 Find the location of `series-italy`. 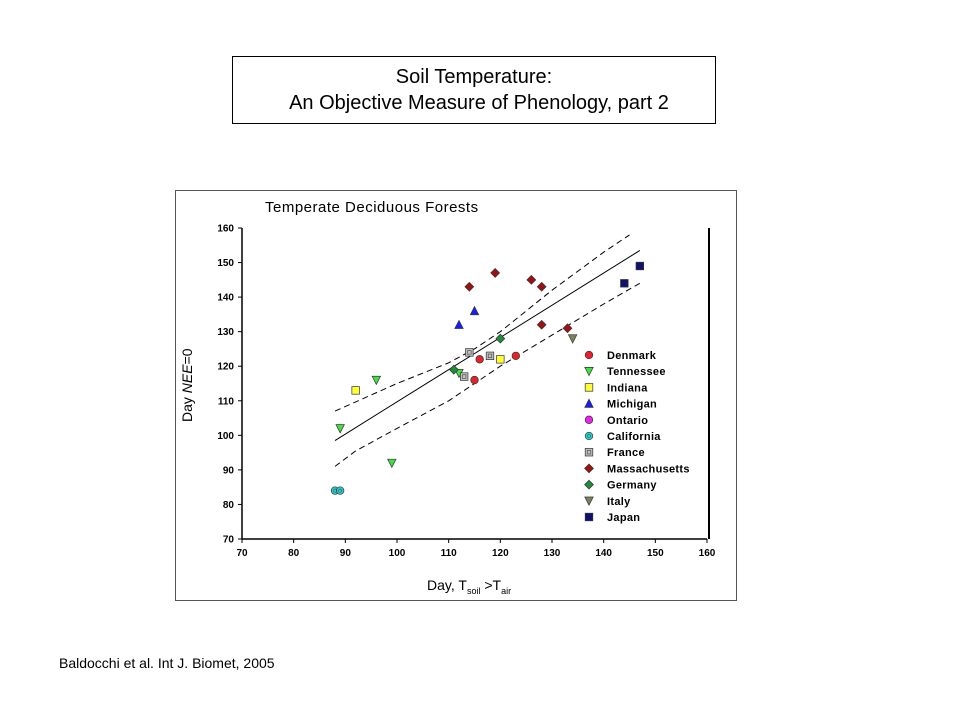

series-italy is located at coordinates (572, 339).